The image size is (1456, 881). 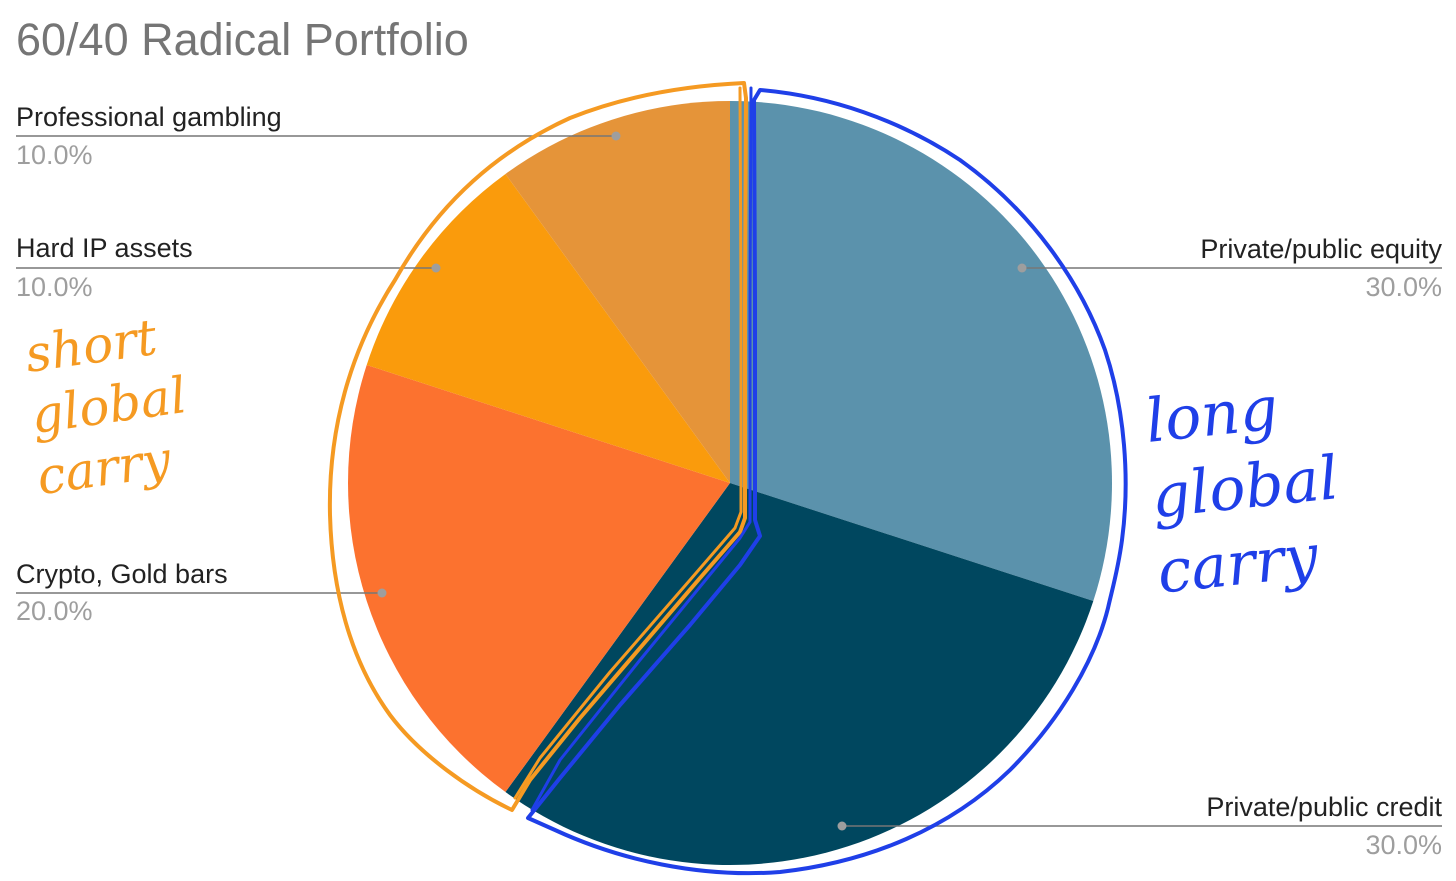 I want to click on note-word: global, so click(x=1244, y=487).